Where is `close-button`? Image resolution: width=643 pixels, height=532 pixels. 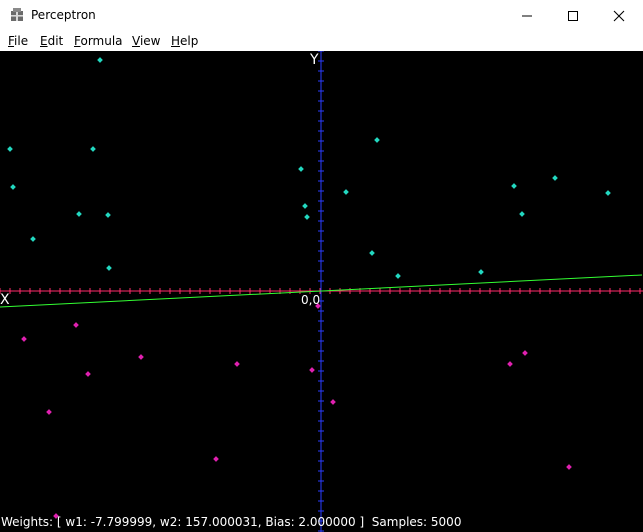 close-button is located at coordinates (619, 15).